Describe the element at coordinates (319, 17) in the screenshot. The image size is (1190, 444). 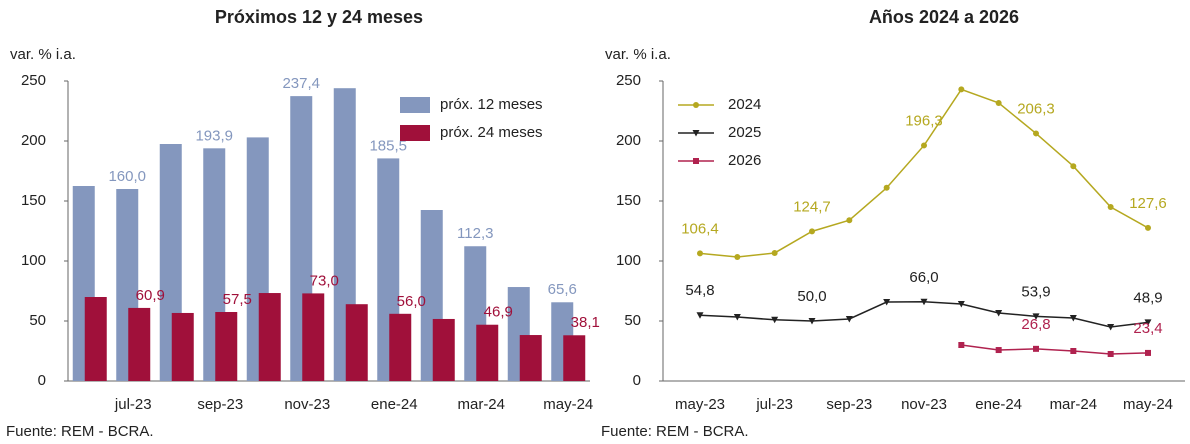
I see `chart-title: Próximos 12 y 24 meses` at that location.